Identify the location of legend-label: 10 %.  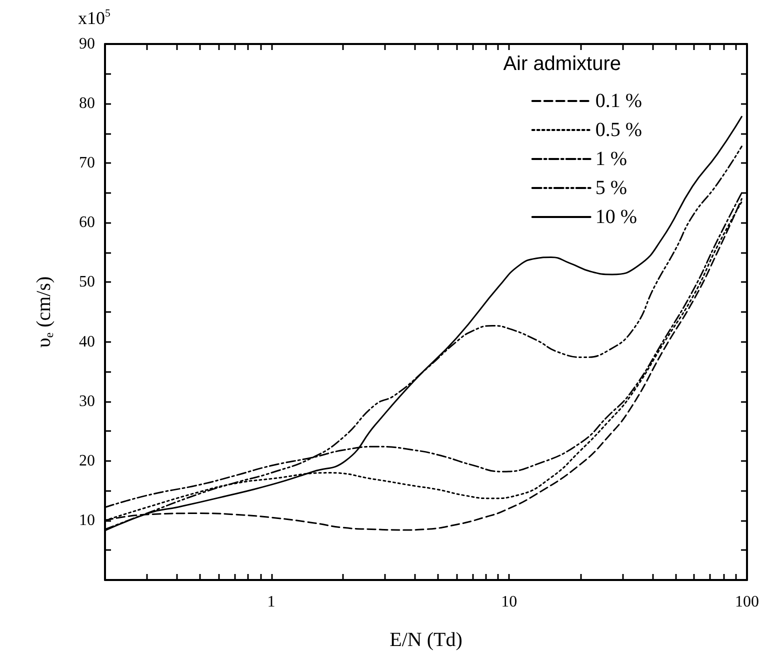
(616, 217).